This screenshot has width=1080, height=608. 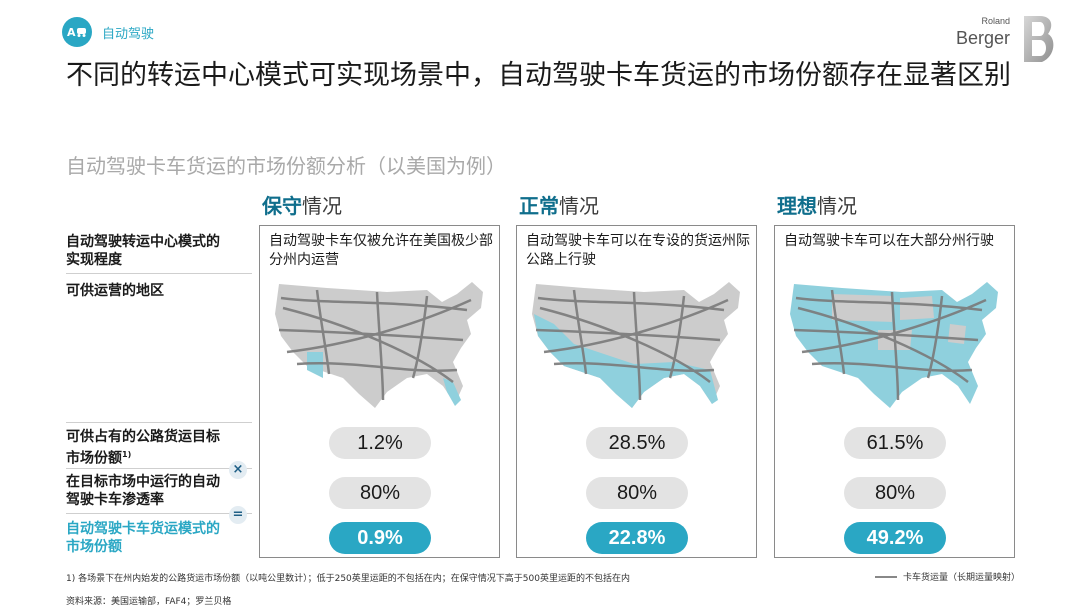 What do you see at coordinates (982, 38) in the screenshot?
I see `logo-text-big: Berger` at bounding box center [982, 38].